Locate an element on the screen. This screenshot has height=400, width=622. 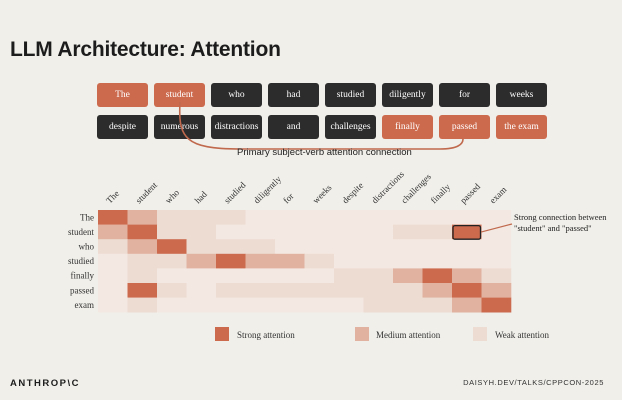
heatmap-cell-passed-weeks is located at coordinates (319, 290).